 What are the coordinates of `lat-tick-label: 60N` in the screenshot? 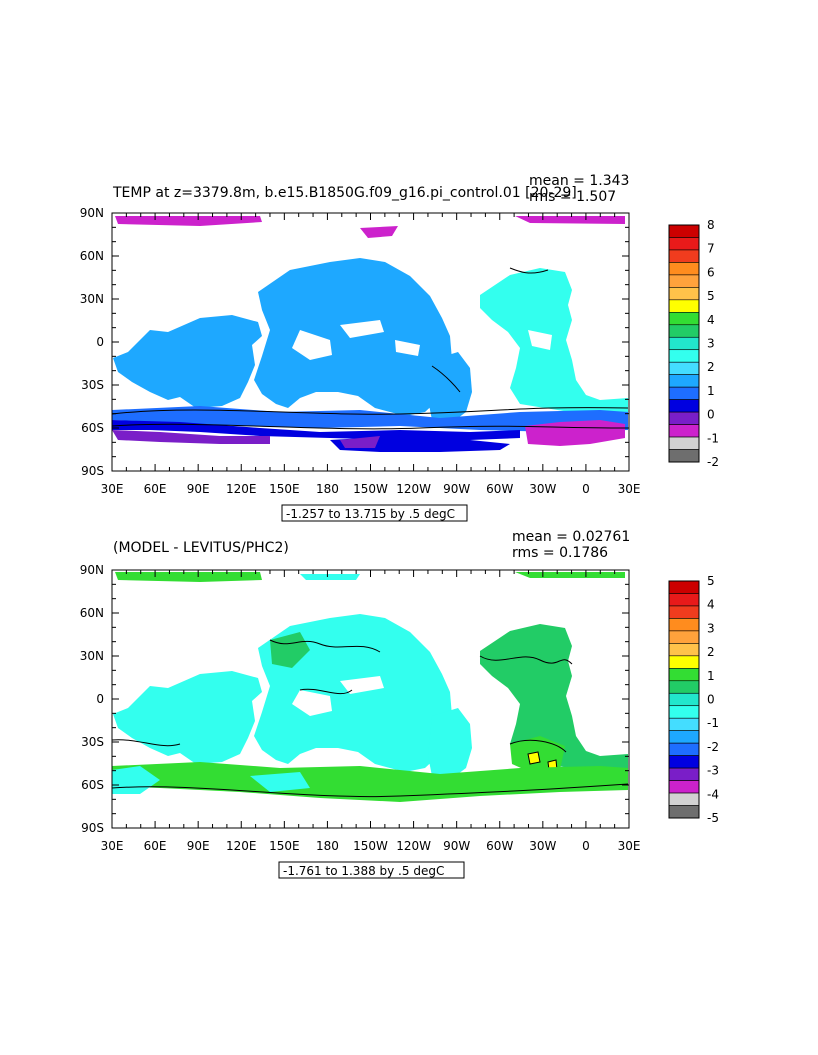 It's located at (92, 613).